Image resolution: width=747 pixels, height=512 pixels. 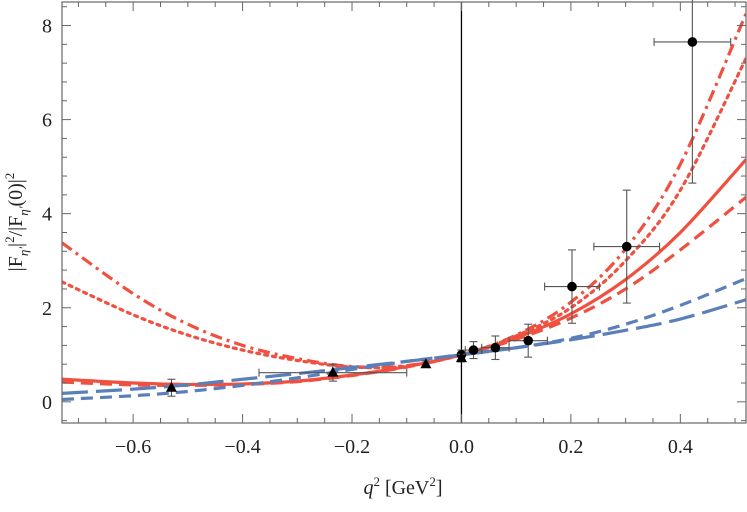 I want to click on y-axis-label-sub2: η', so click(x=23, y=210).